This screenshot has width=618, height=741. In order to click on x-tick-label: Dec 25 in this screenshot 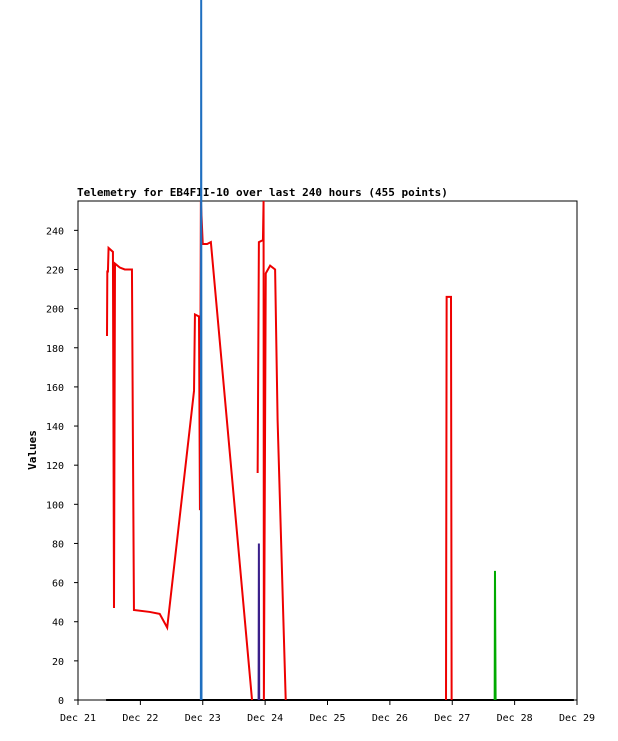, I will do `click(327, 718)`.